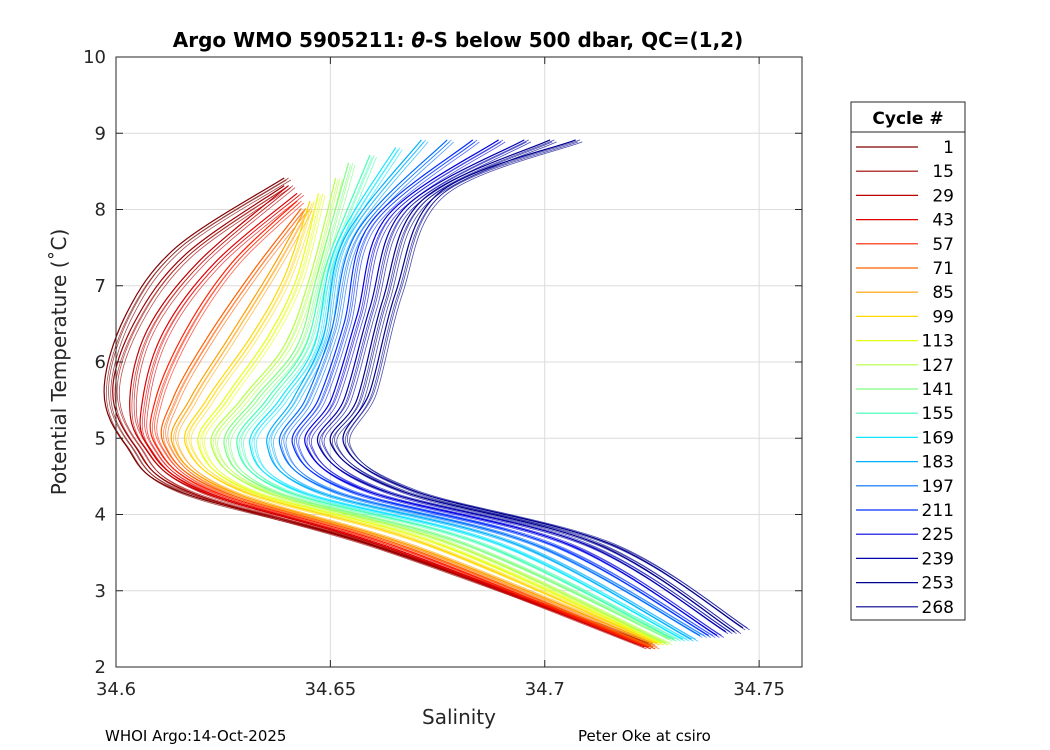 Image resolution: width=1050 pixels, height=750 pixels. Describe the element at coordinates (116, 689) in the screenshot. I see `x-tick-label: 34.6` at that location.